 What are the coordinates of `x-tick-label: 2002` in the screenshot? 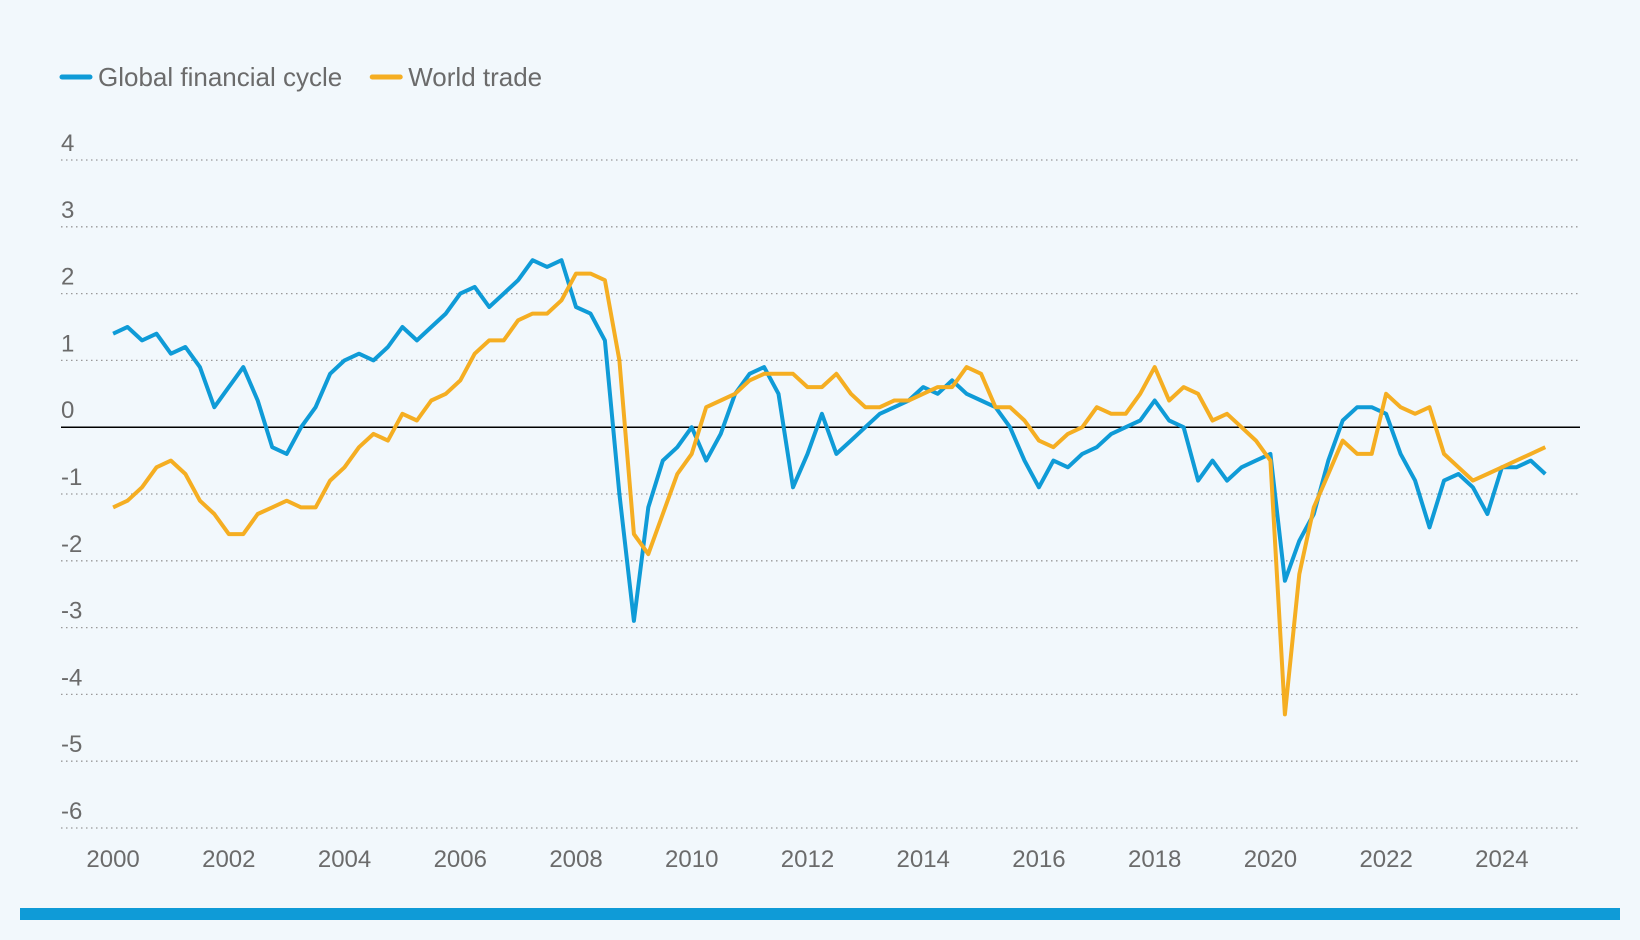 It's located at (228, 859).